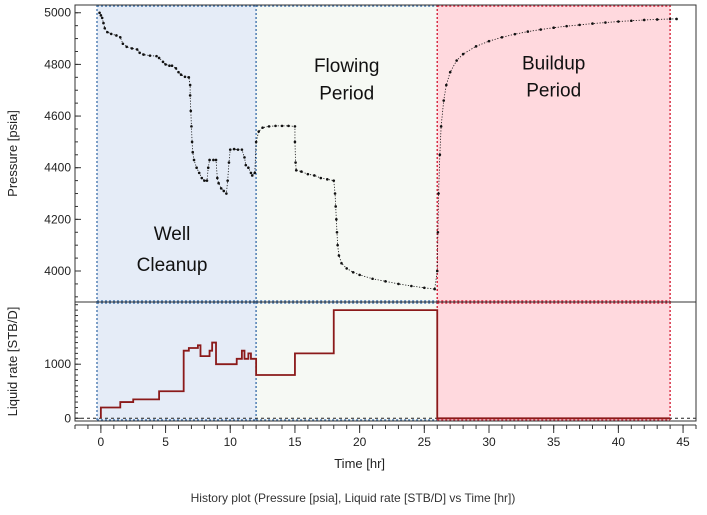 Image resolution: width=707 pixels, height=515 pixels. What do you see at coordinates (12, 362) in the screenshot?
I see `rate-y-axis-label: Liquid rate [STB/D]` at bounding box center [12, 362].